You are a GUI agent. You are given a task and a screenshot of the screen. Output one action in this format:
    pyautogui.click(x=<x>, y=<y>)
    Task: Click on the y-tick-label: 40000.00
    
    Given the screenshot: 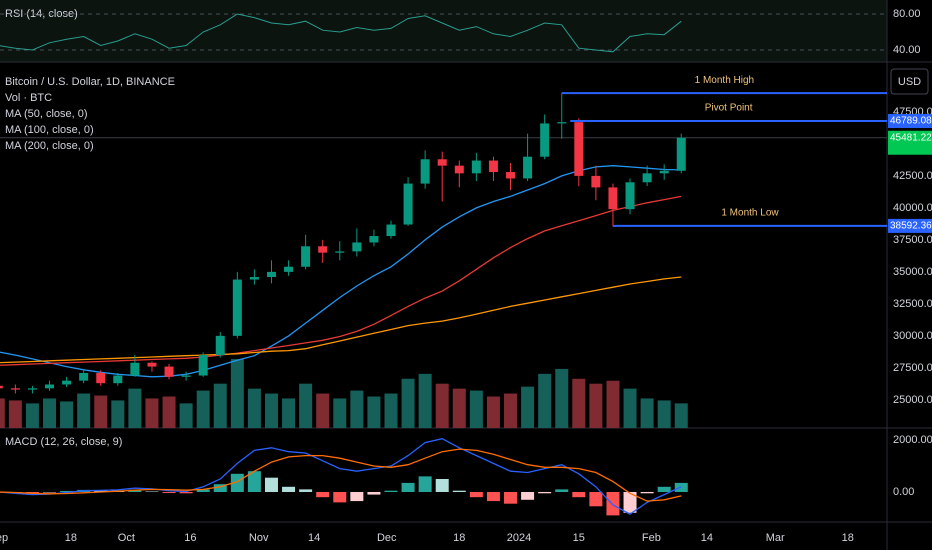 What is the action you would take?
    pyautogui.click(x=912, y=208)
    